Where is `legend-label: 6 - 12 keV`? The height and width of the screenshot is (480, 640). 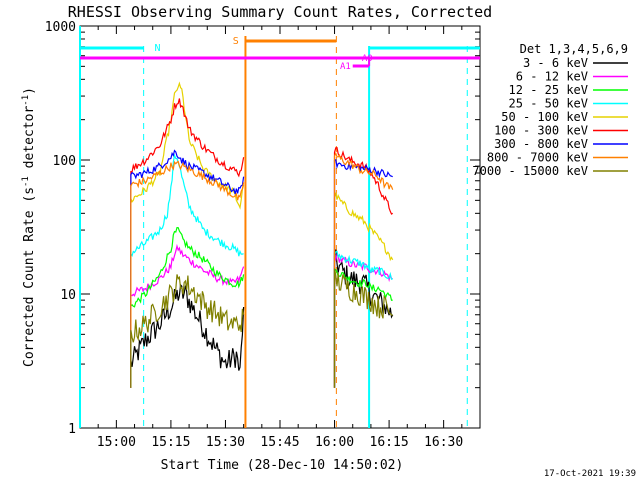
legend-label: 6 - 12 keV is located at coordinates (552, 77).